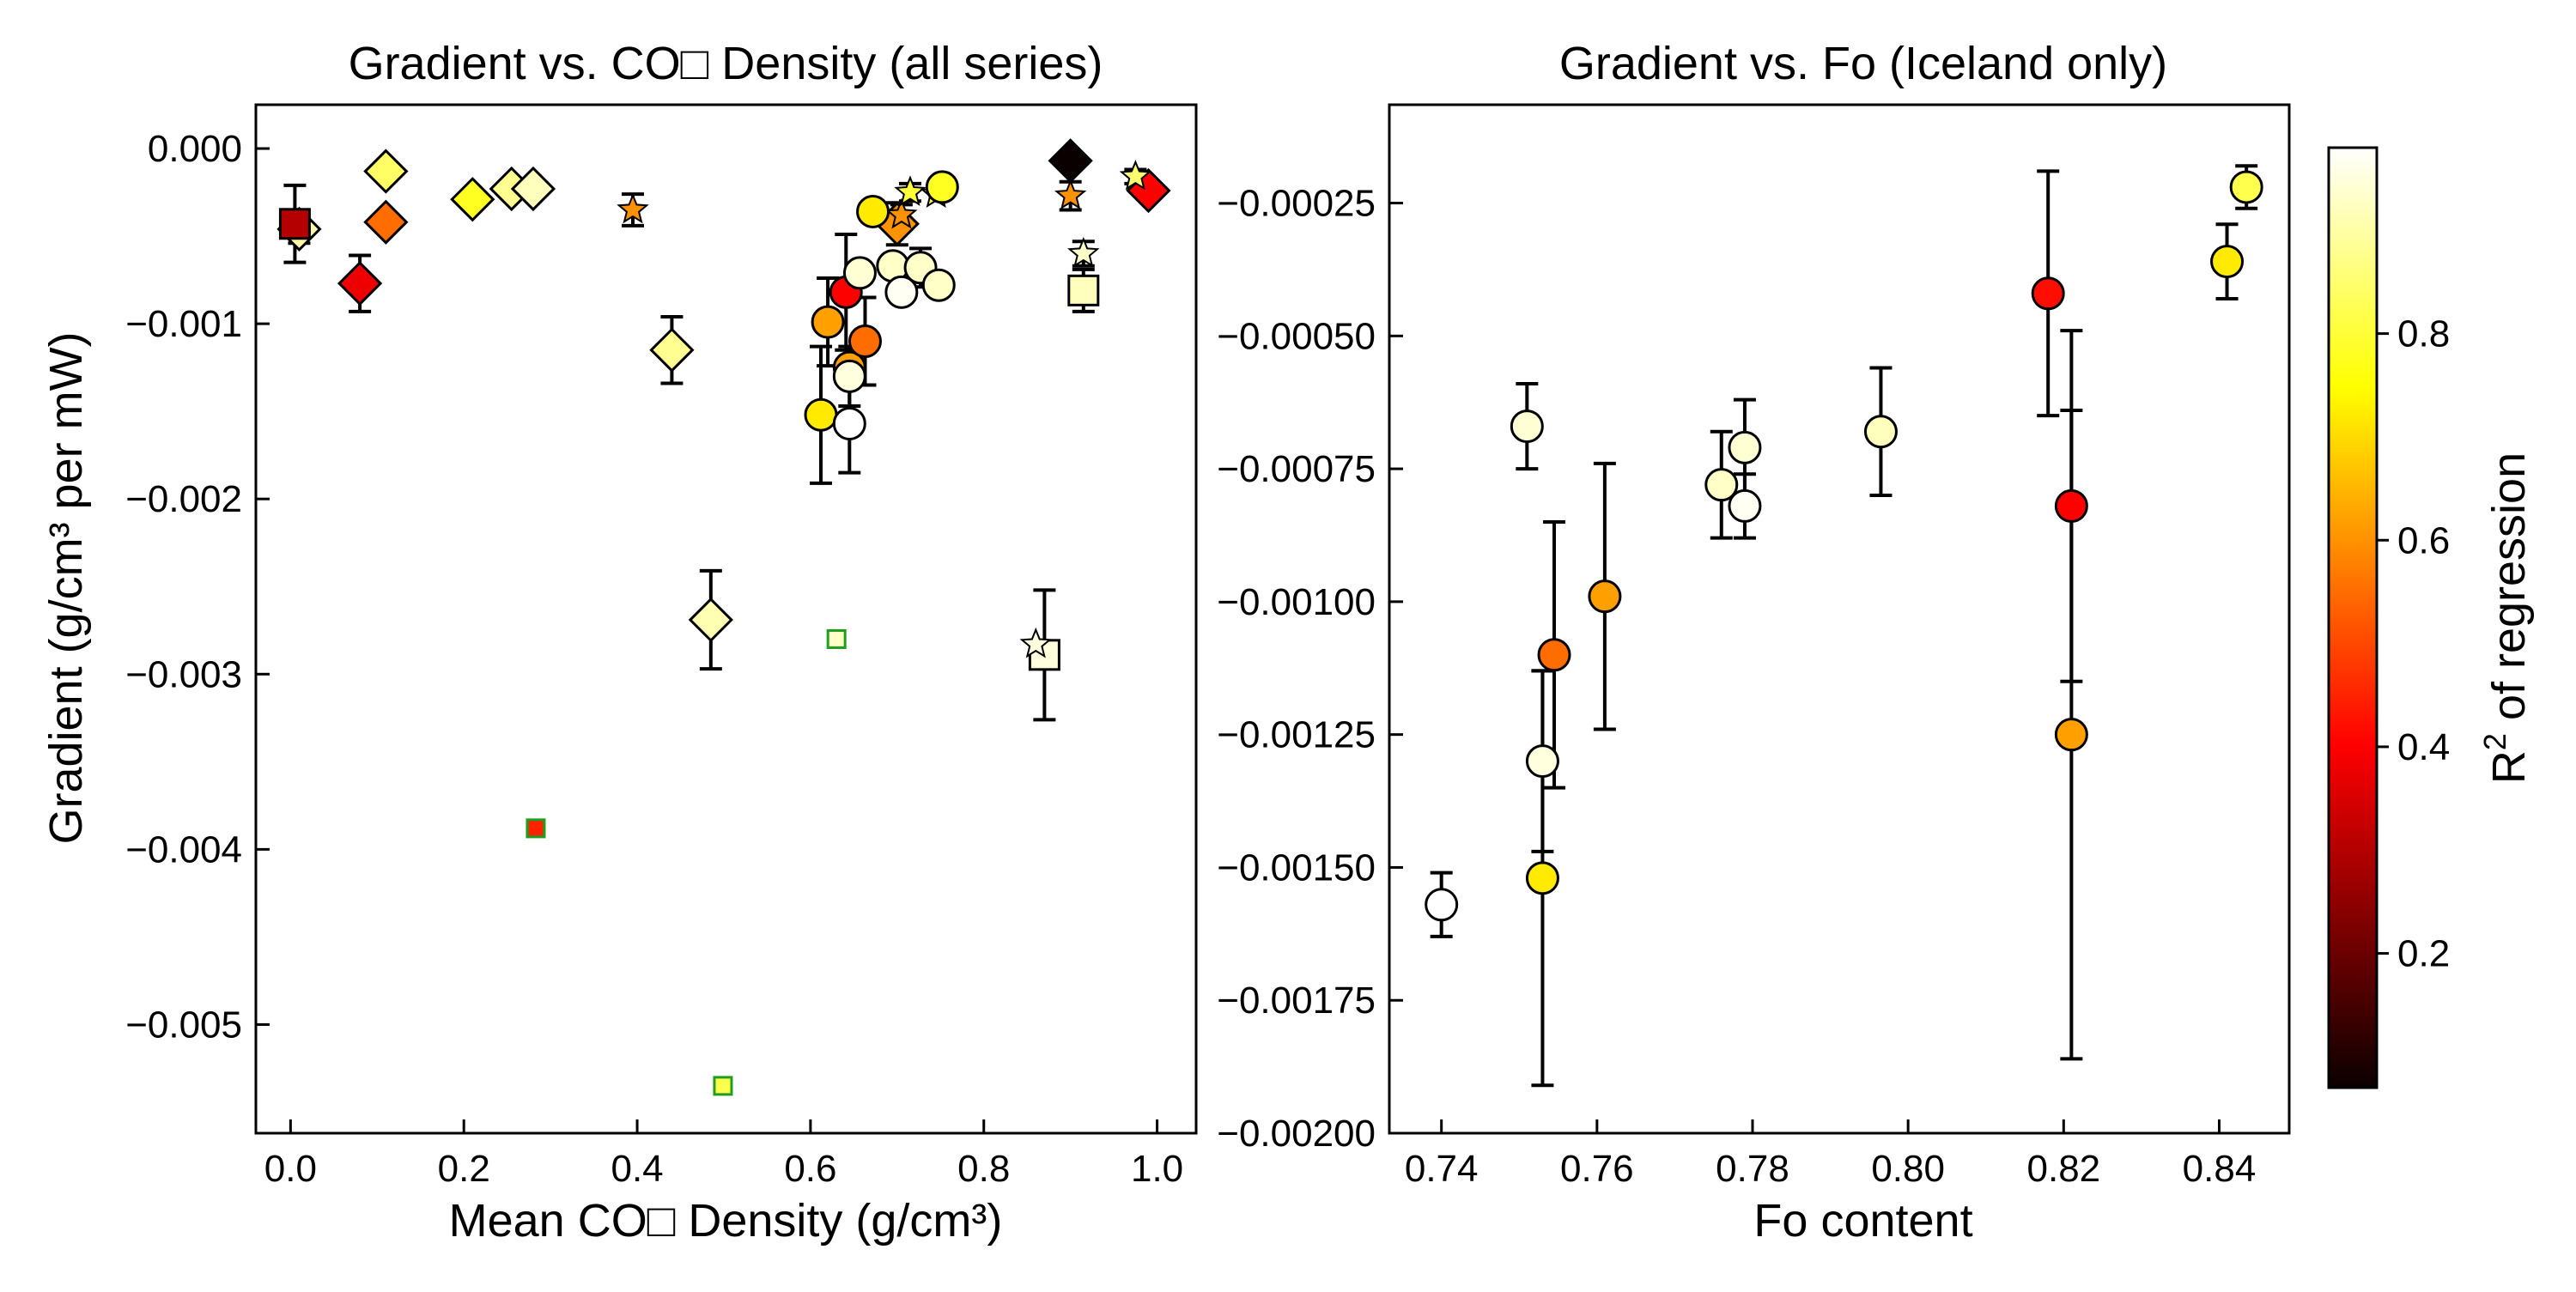 The image size is (2576, 1292). I want to click on left-x-tick-label: 0.4, so click(637, 1169).